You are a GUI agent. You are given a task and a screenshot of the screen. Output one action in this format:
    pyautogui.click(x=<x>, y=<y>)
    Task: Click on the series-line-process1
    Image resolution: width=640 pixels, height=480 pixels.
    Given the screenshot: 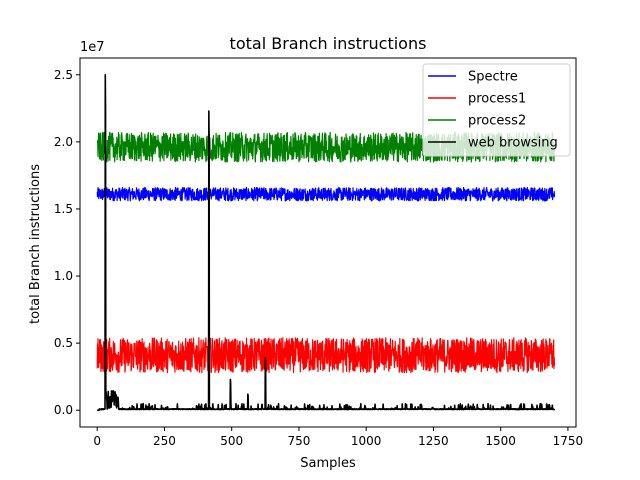 What is the action you would take?
    pyautogui.click(x=326, y=355)
    